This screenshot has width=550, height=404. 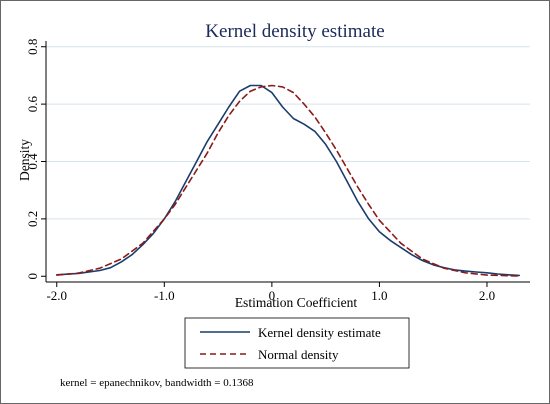 What do you see at coordinates (32, 161) in the screenshot?
I see `y-tick-label: 0.4` at bounding box center [32, 161].